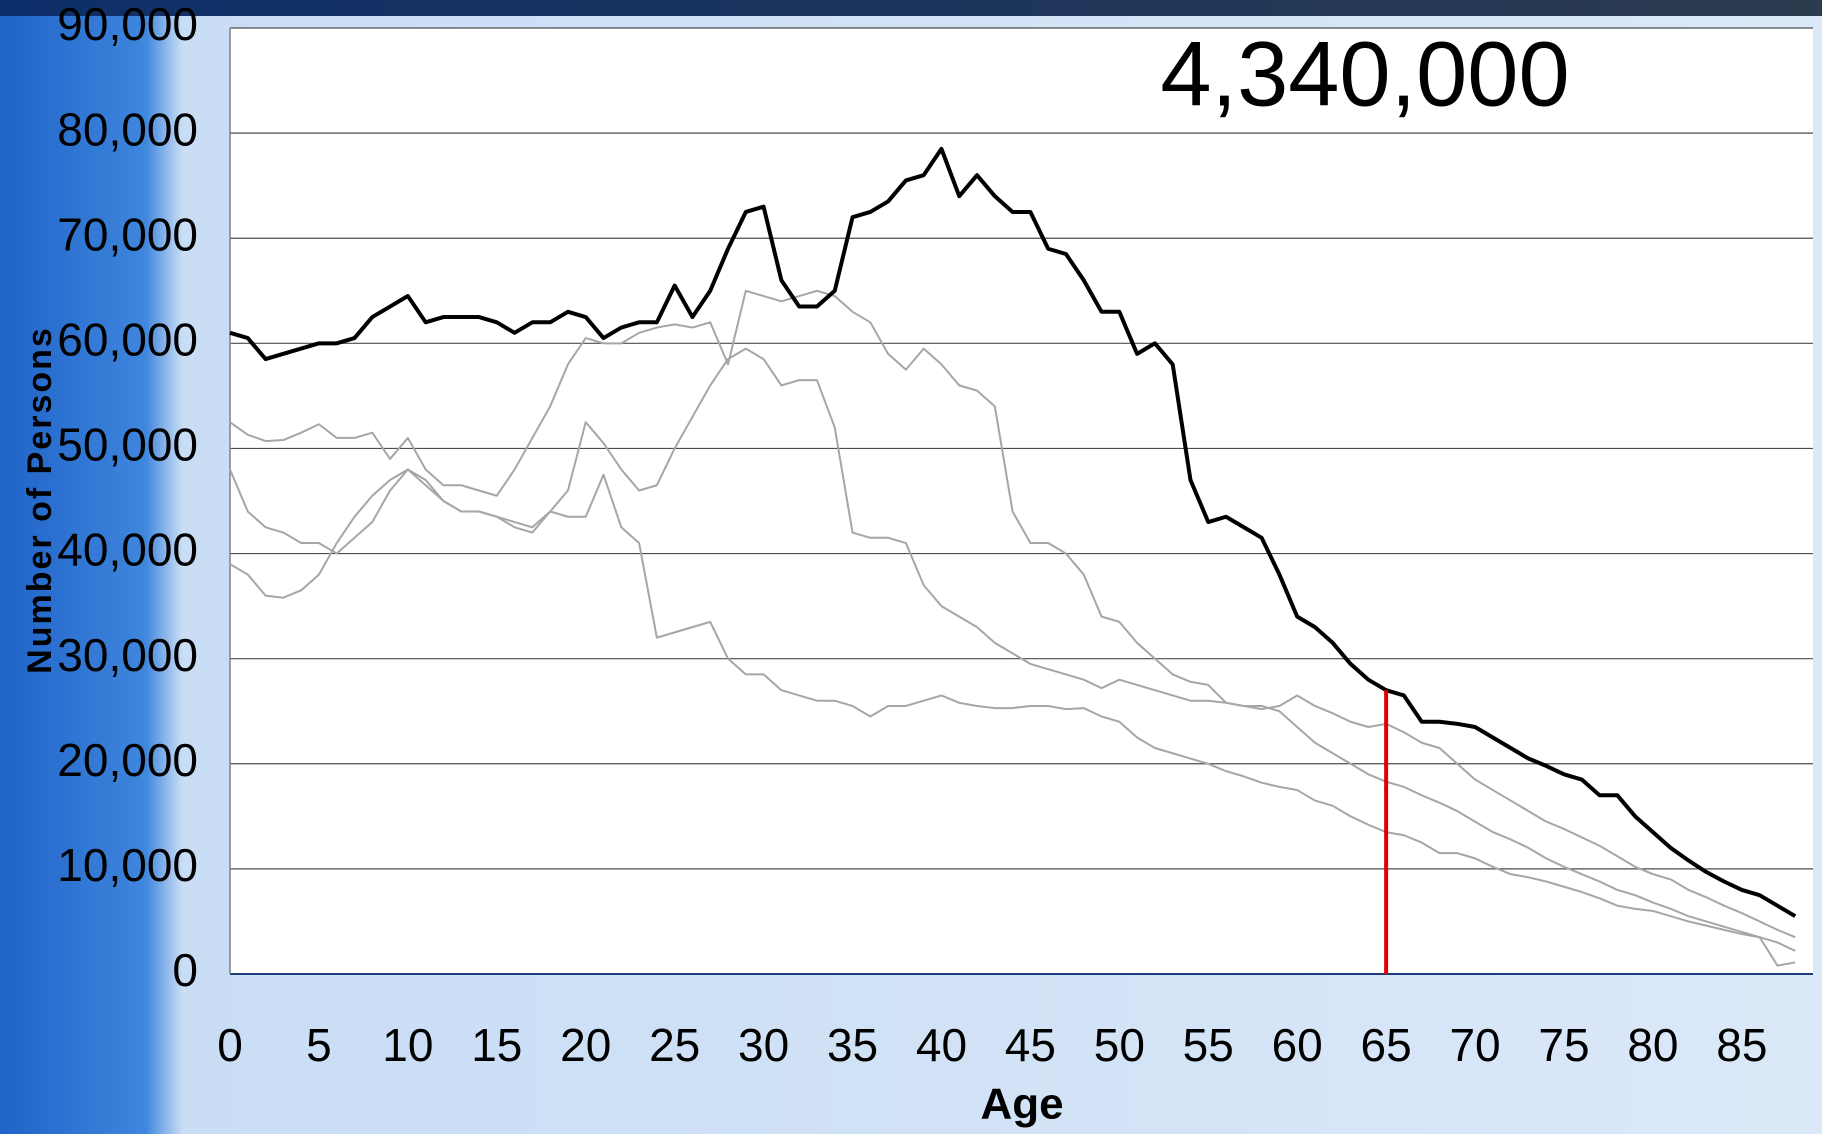 The width and height of the screenshot is (1822, 1134). Describe the element at coordinates (127, 550) in the screenshot. I see `y-tick-label: 40,000` at that location.